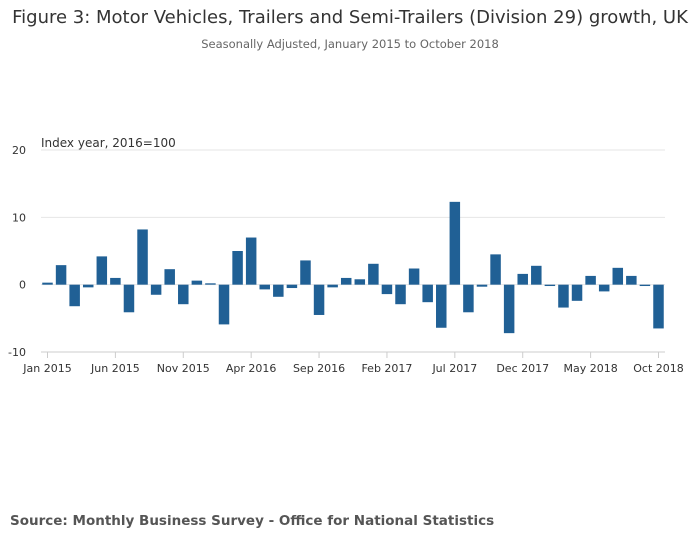 Image resolution: width=700 pixels, height=549 pixels. What do you see at coordinates (386, 368) in the screenshot?
I see `x-tick-label: Feb 2017` at bounding box center [386, 368].